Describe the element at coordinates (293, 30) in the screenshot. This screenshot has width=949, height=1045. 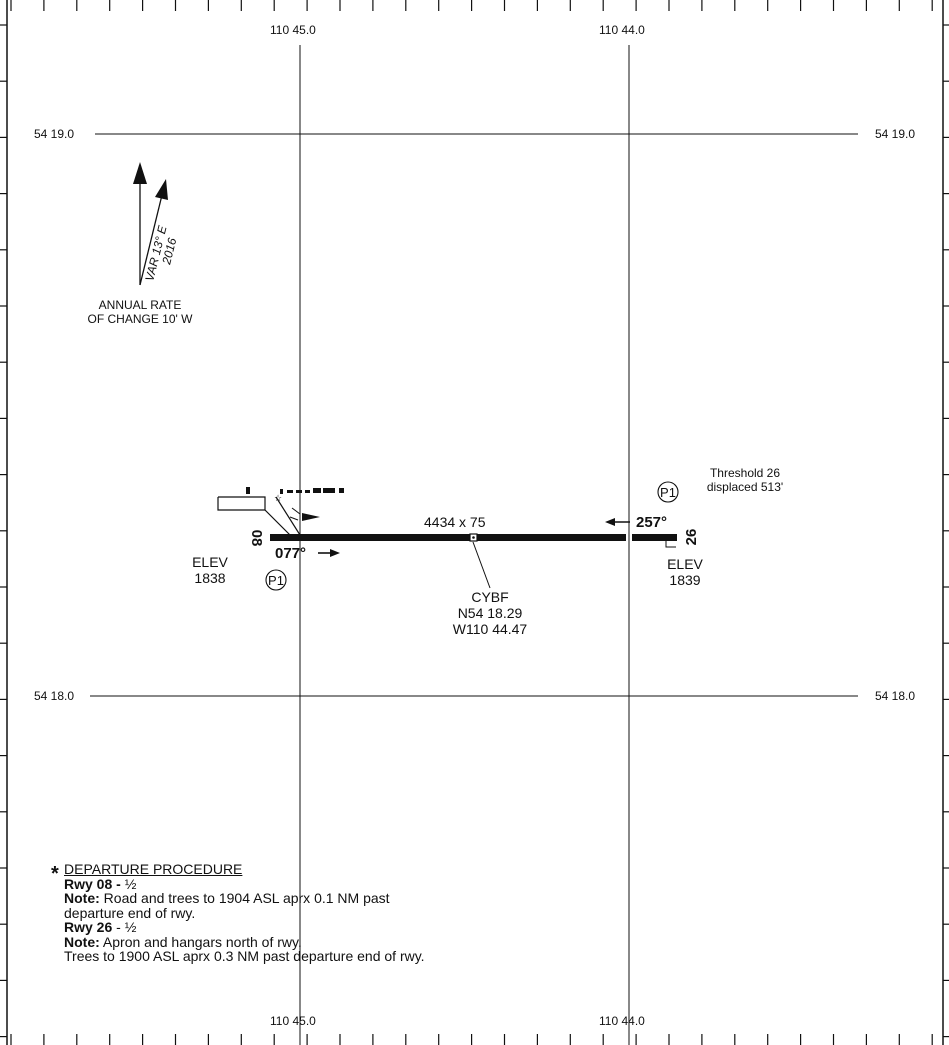
I see `lon-label-top-west: 110 45.0` at that location.